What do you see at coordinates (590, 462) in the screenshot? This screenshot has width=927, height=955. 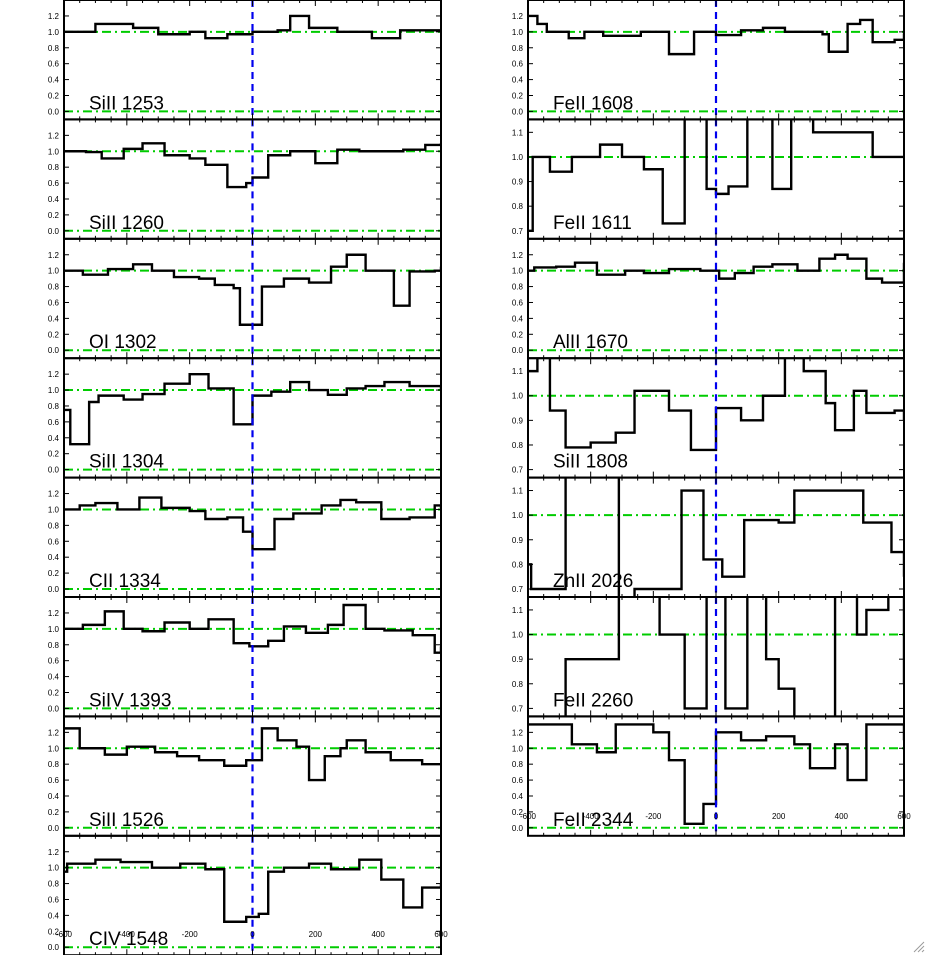 I see `transition-label: SiII 1808` at bounding box center [590, 462].